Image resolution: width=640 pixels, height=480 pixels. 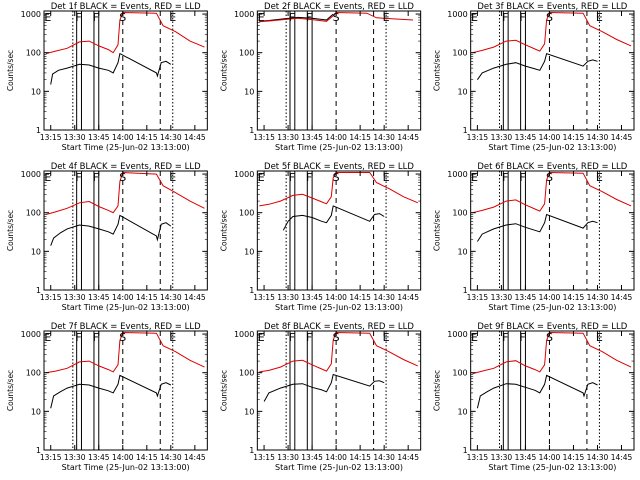 I want to click on panel-title: Det 2f BLACK = Events, RED = LLD, so click(x=339, y=7).